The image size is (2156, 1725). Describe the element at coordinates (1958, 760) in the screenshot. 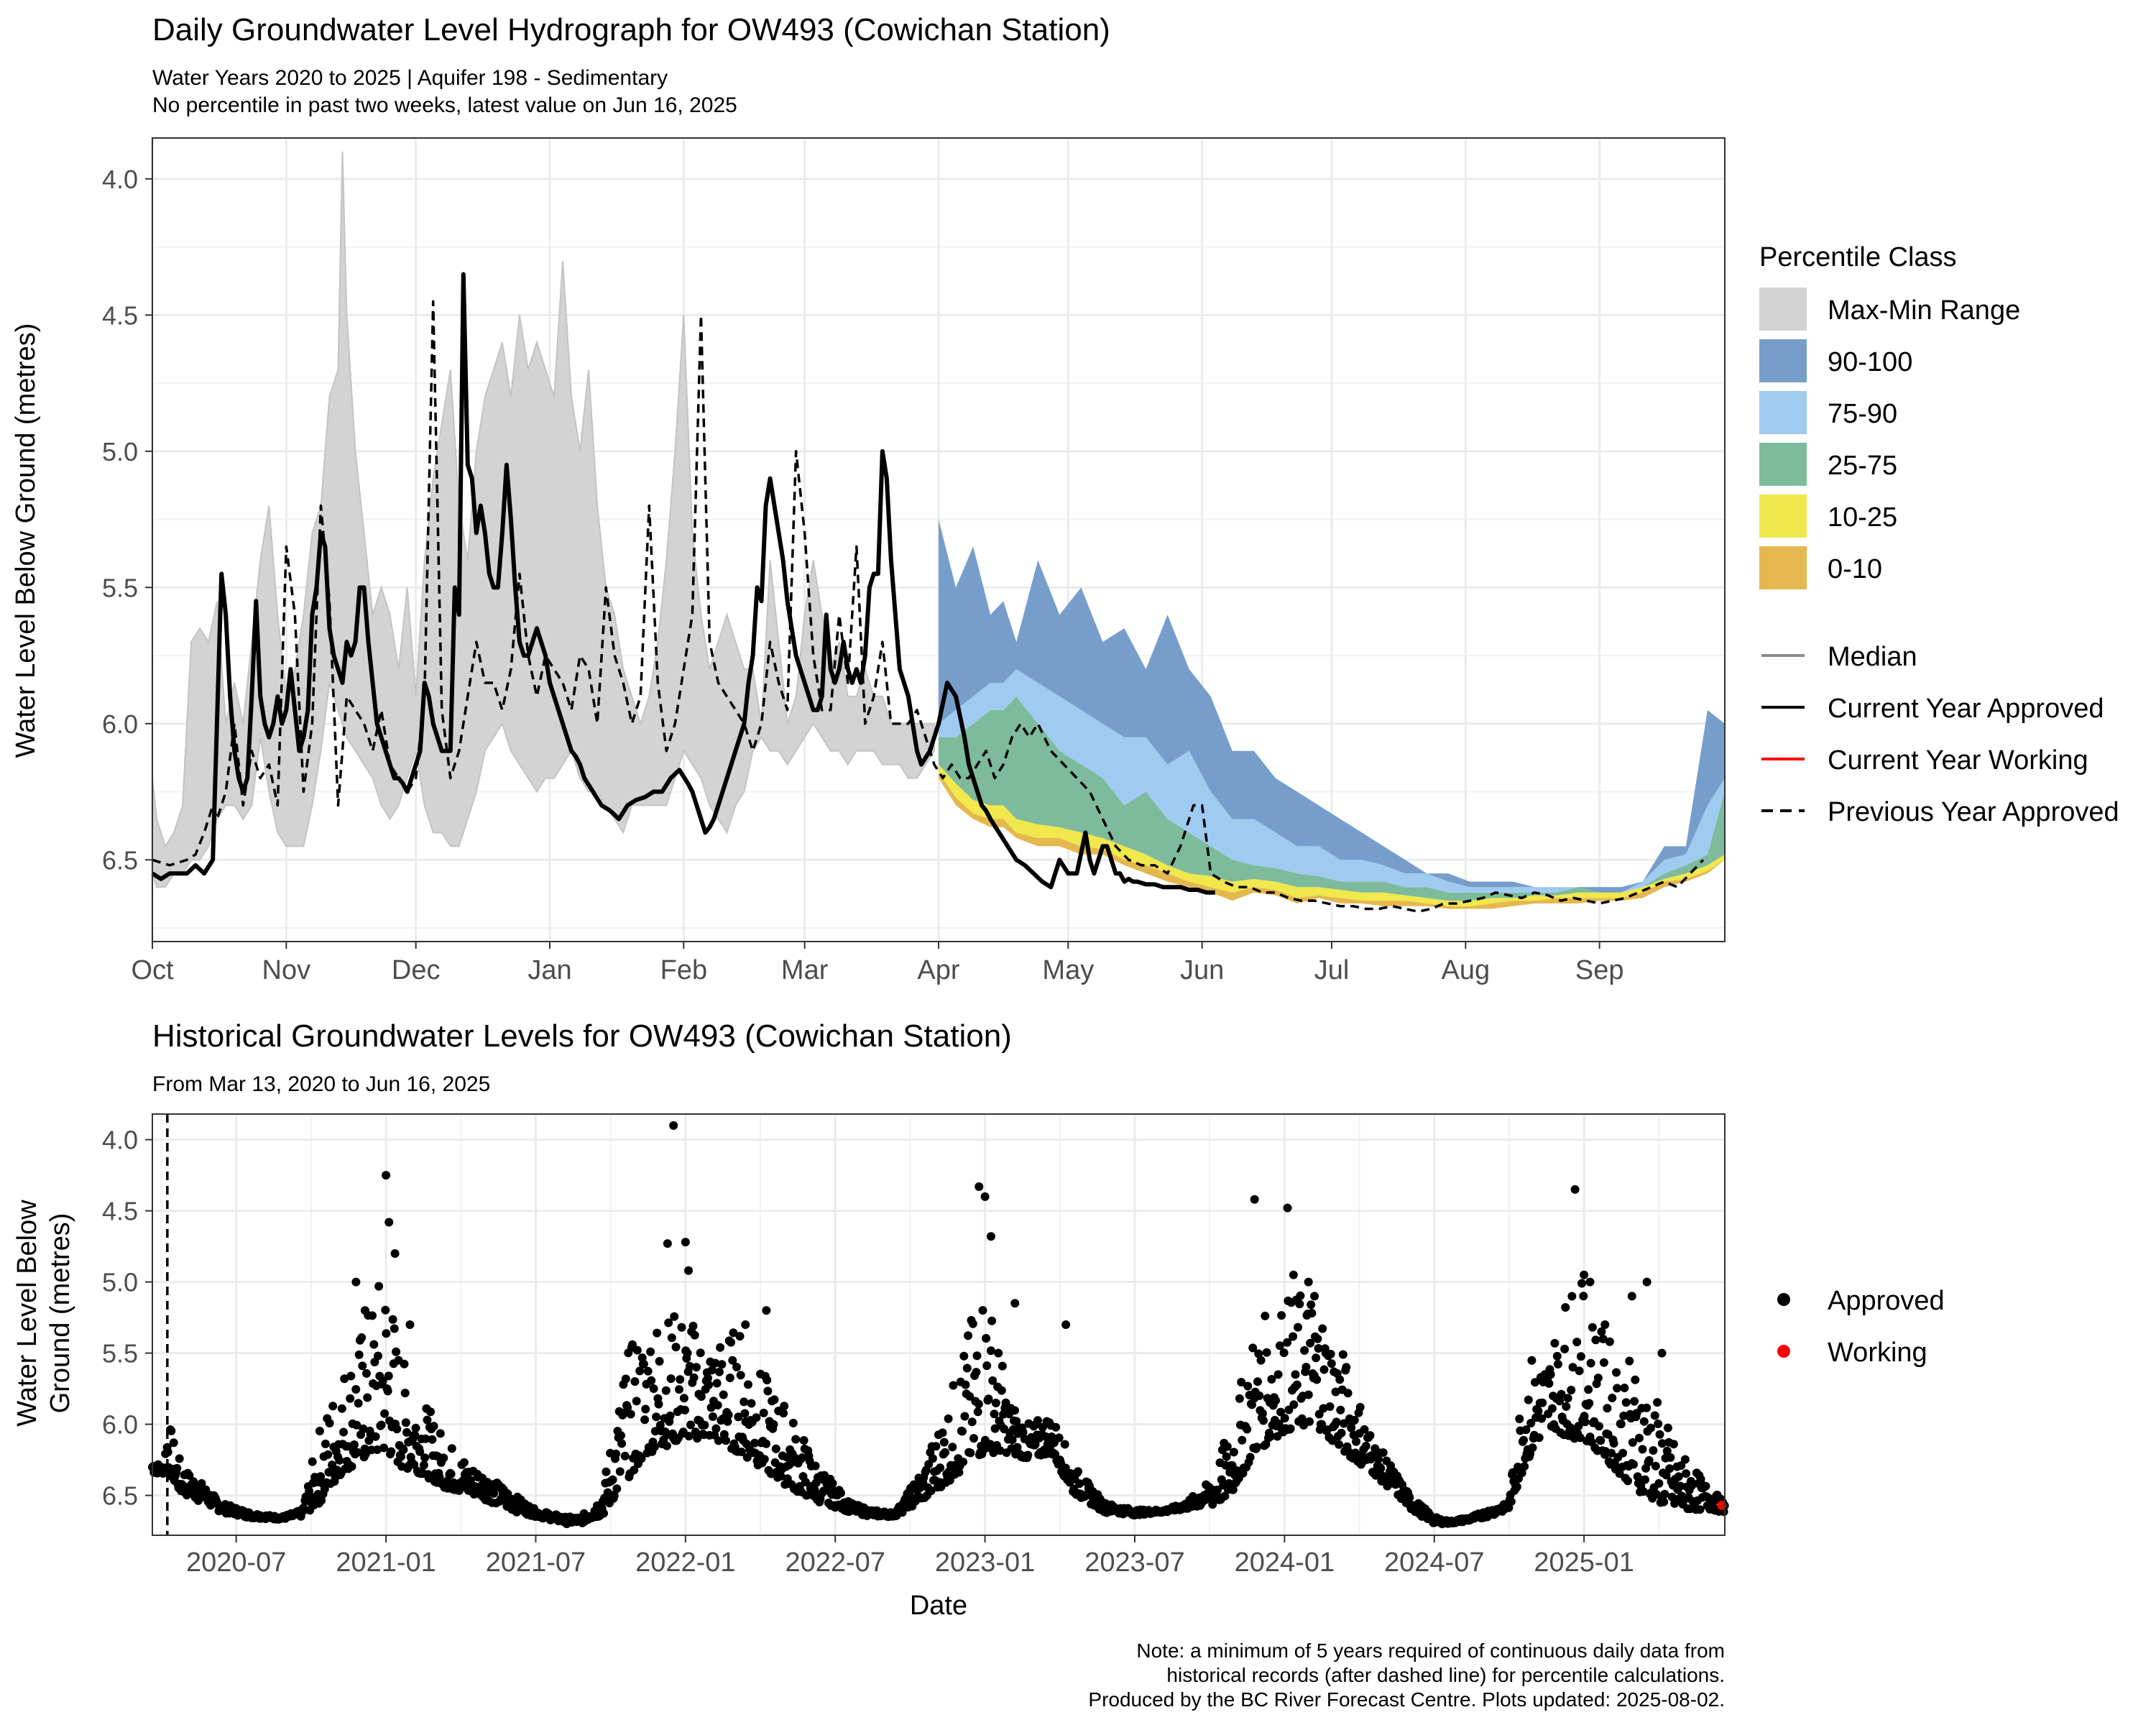

I see `legend-label-current-working: Current Year Working` at that location.